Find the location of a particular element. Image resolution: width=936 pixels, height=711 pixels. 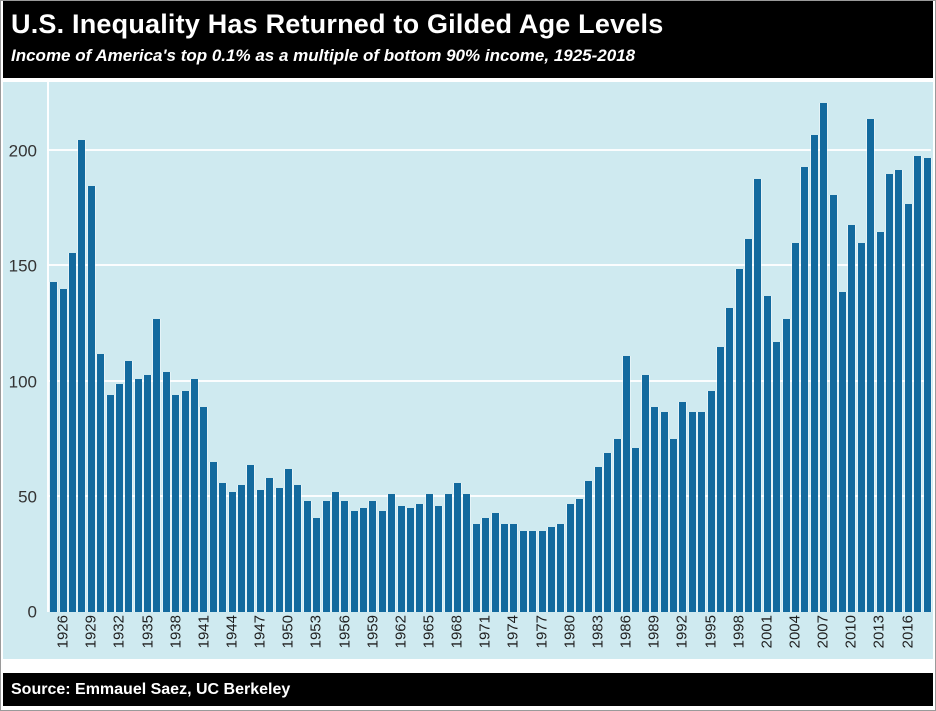

bar-slot-1928 is located at coordinates (81, 347).